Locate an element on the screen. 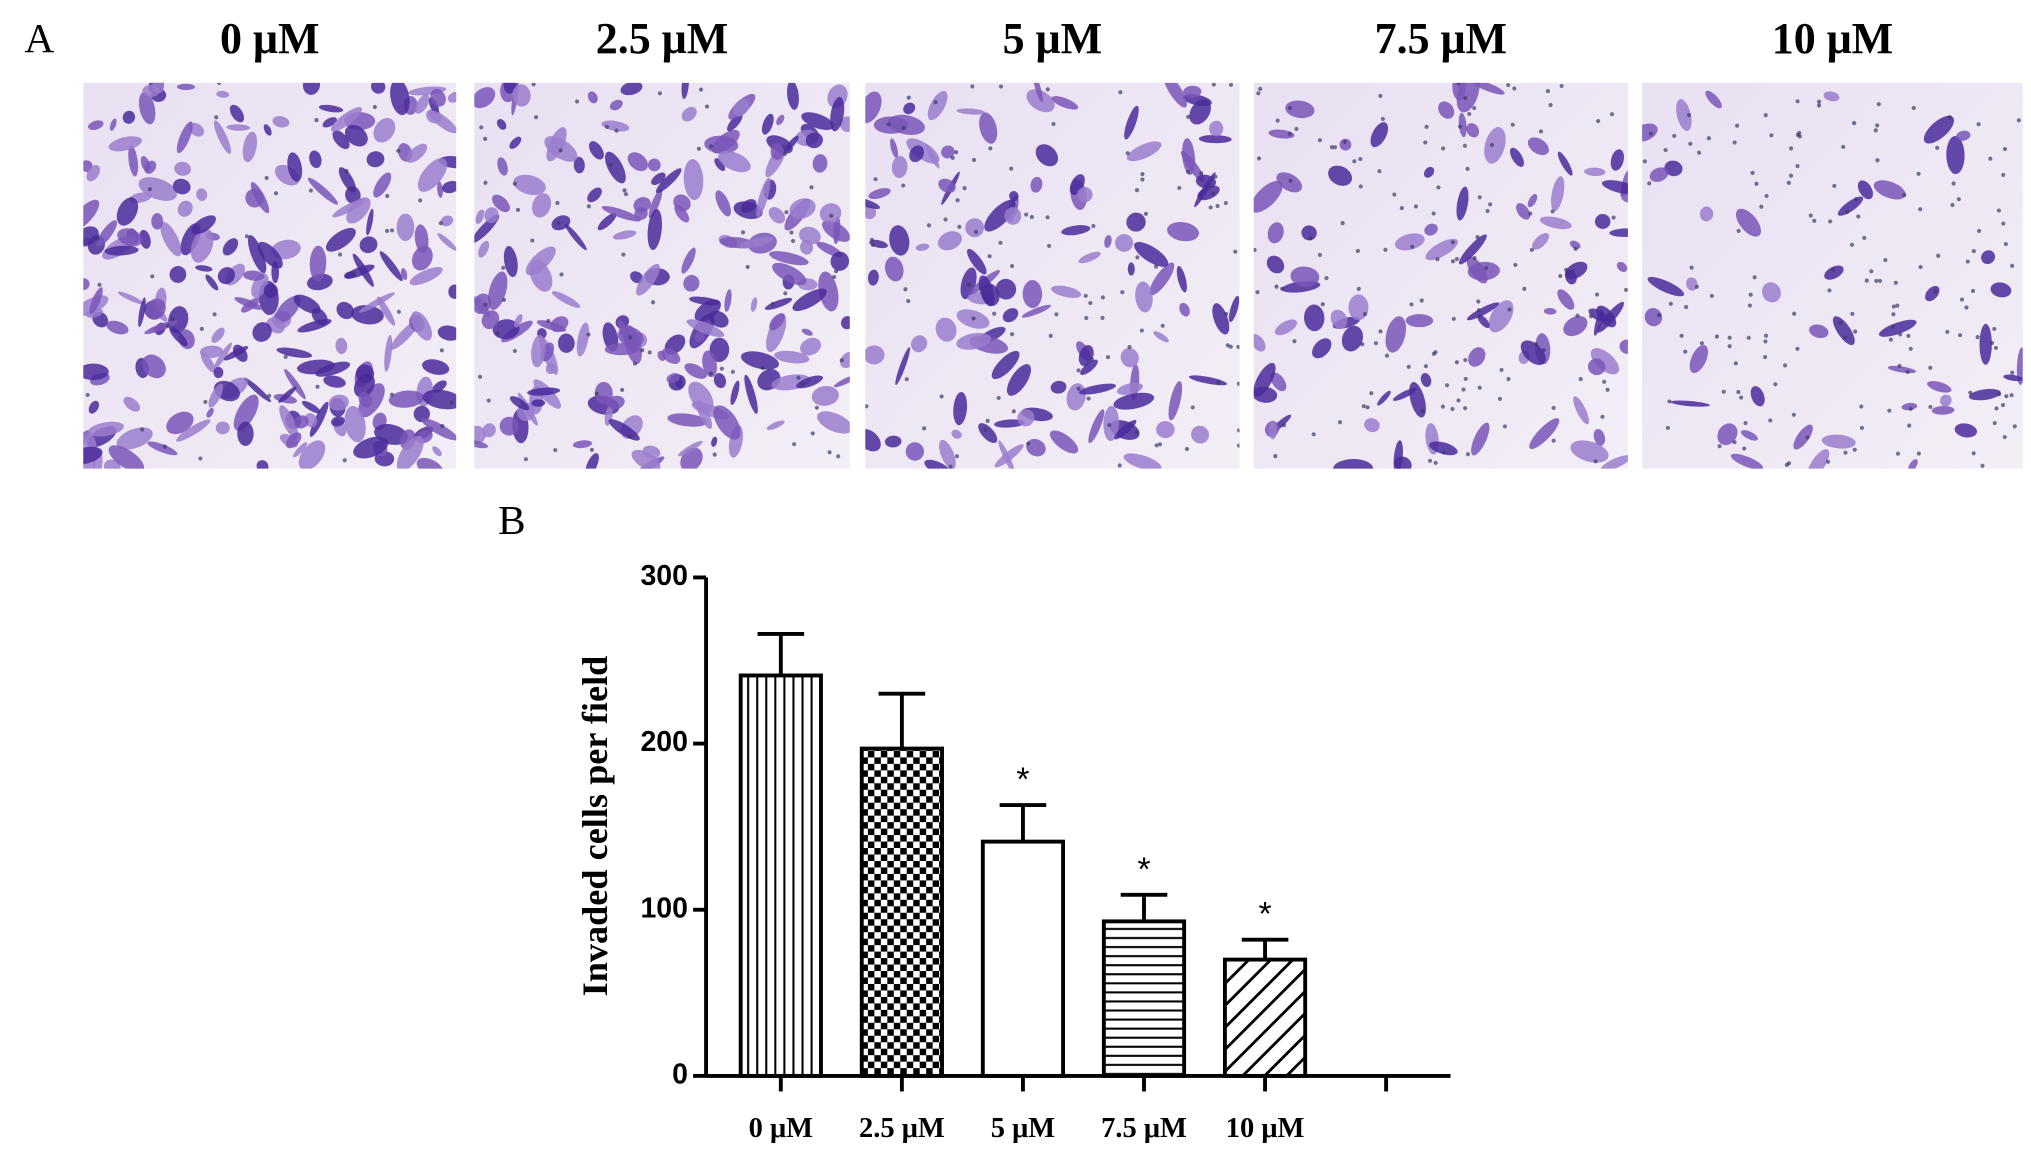 This screenshot has width=2031, height=1173. image-title: 2.5 μM is located at coordinates (662, 38).